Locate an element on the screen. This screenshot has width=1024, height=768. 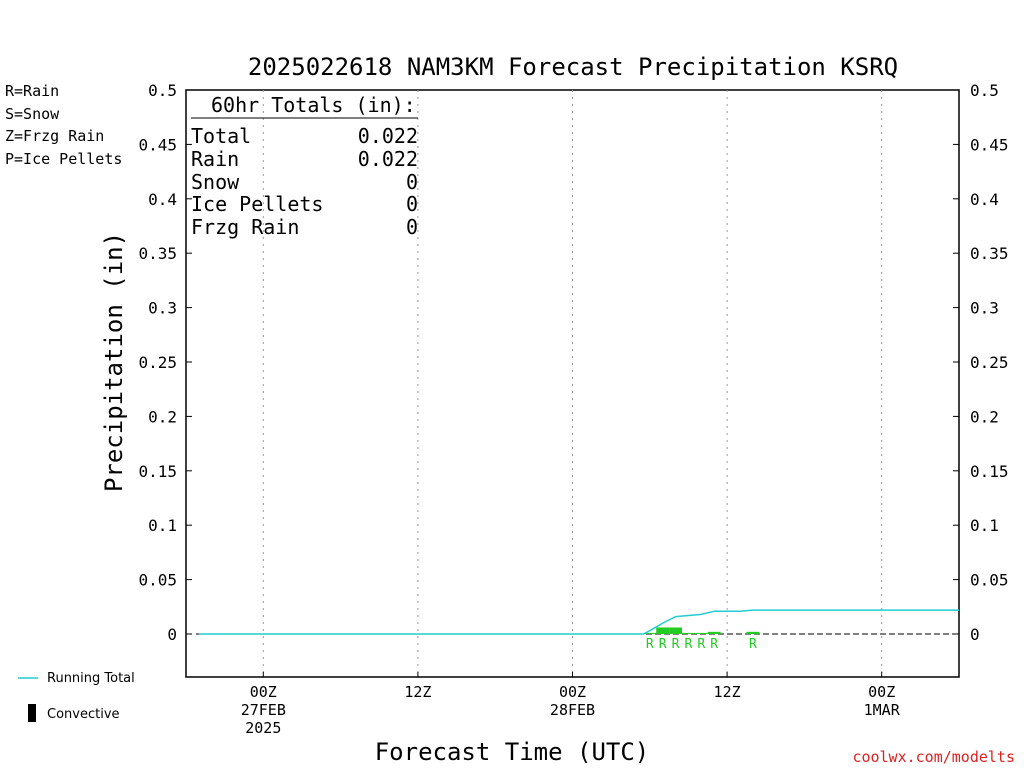
y-tick-label-left-7: 0.35 is located at coordinates (157, 253).